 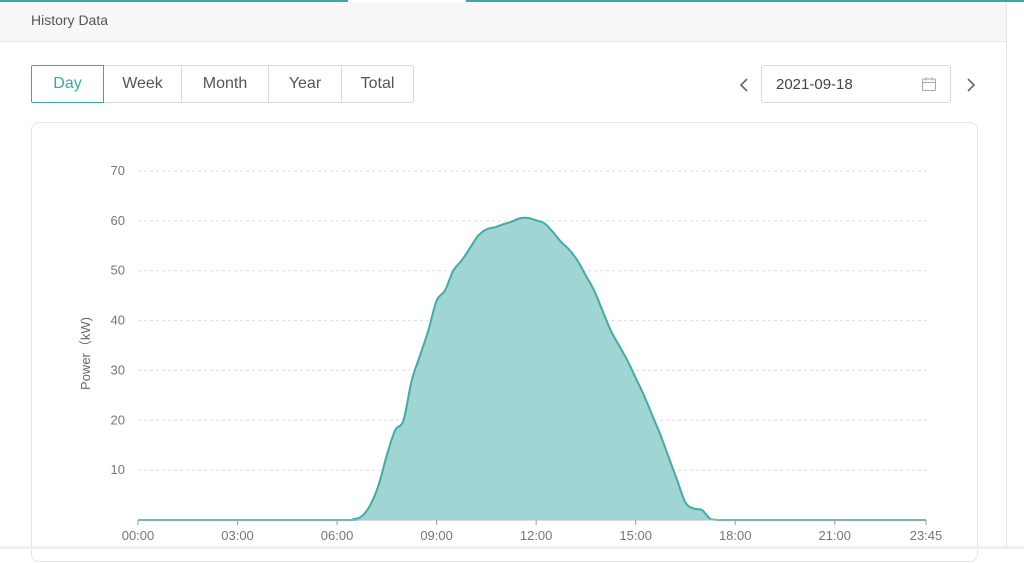 I want to click on top-accent-bar, so click(x=512, y=1).